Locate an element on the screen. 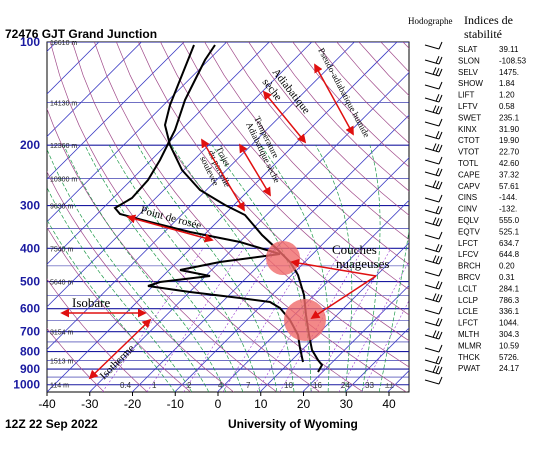 The height and width of the screenshot is (450, 549). temperature-tick-label: 0 is located at coordinates (218, 404).